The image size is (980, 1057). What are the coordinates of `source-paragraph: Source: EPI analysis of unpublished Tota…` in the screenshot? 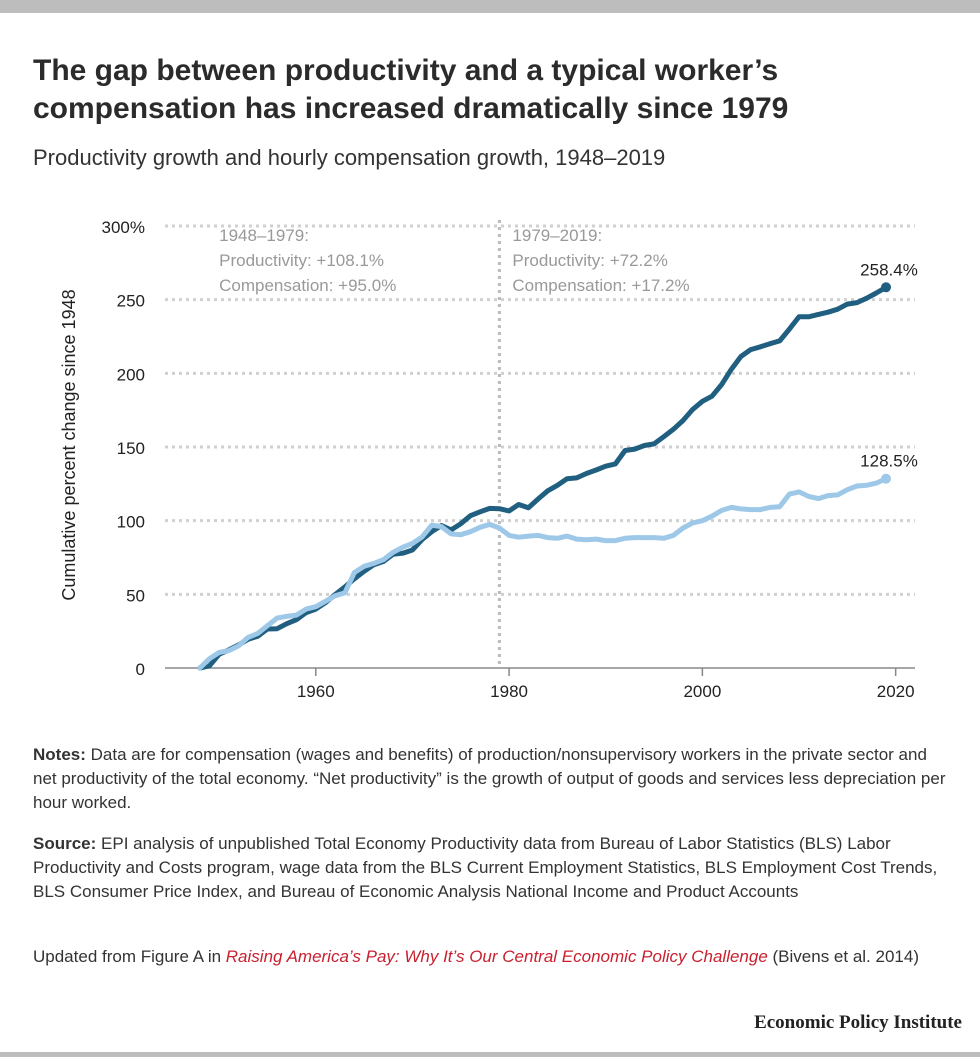 It's located at (493, 868).